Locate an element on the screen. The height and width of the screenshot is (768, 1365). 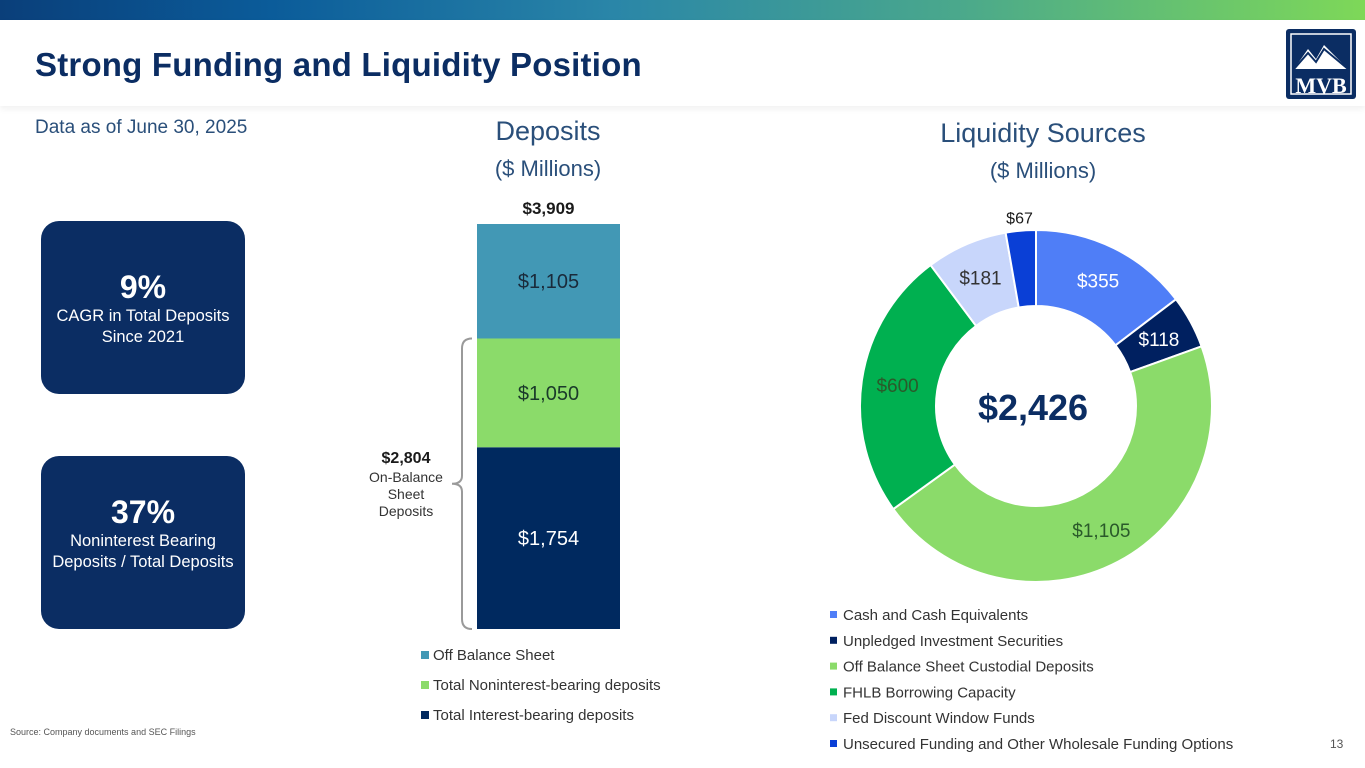
legend-label: Off Balance Sheet Custodial Deposits is located at coordinates (968, 667).